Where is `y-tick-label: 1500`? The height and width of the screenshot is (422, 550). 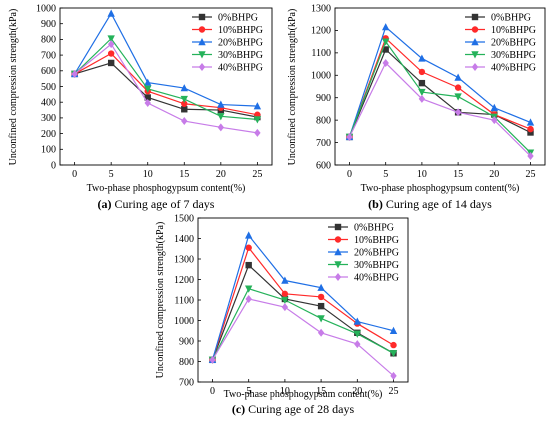 y-tick-label: 1500 is located at coordinates (184, 218).